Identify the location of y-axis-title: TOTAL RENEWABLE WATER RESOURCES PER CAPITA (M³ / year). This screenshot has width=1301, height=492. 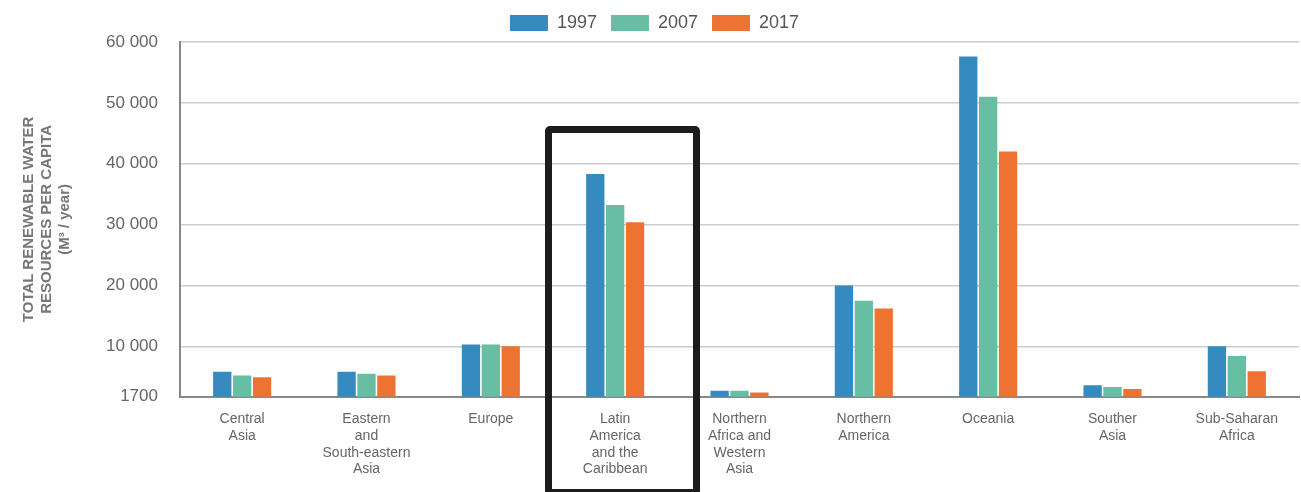
(46, 219).